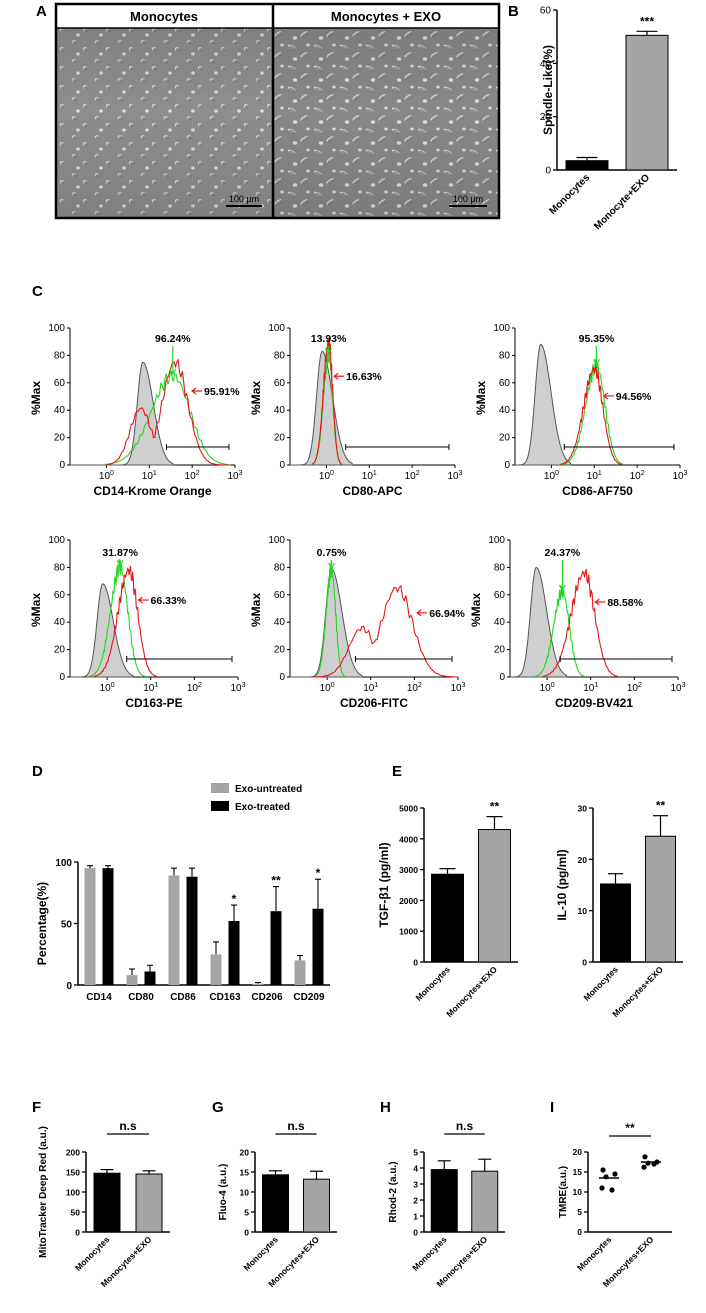 This screenshot has height=1313, width=706. What do you see at coordinates (152, 491) in the screenshot?
I see `x-axis-label: CD14-Krome Orange` at bounding box center [152, 491].